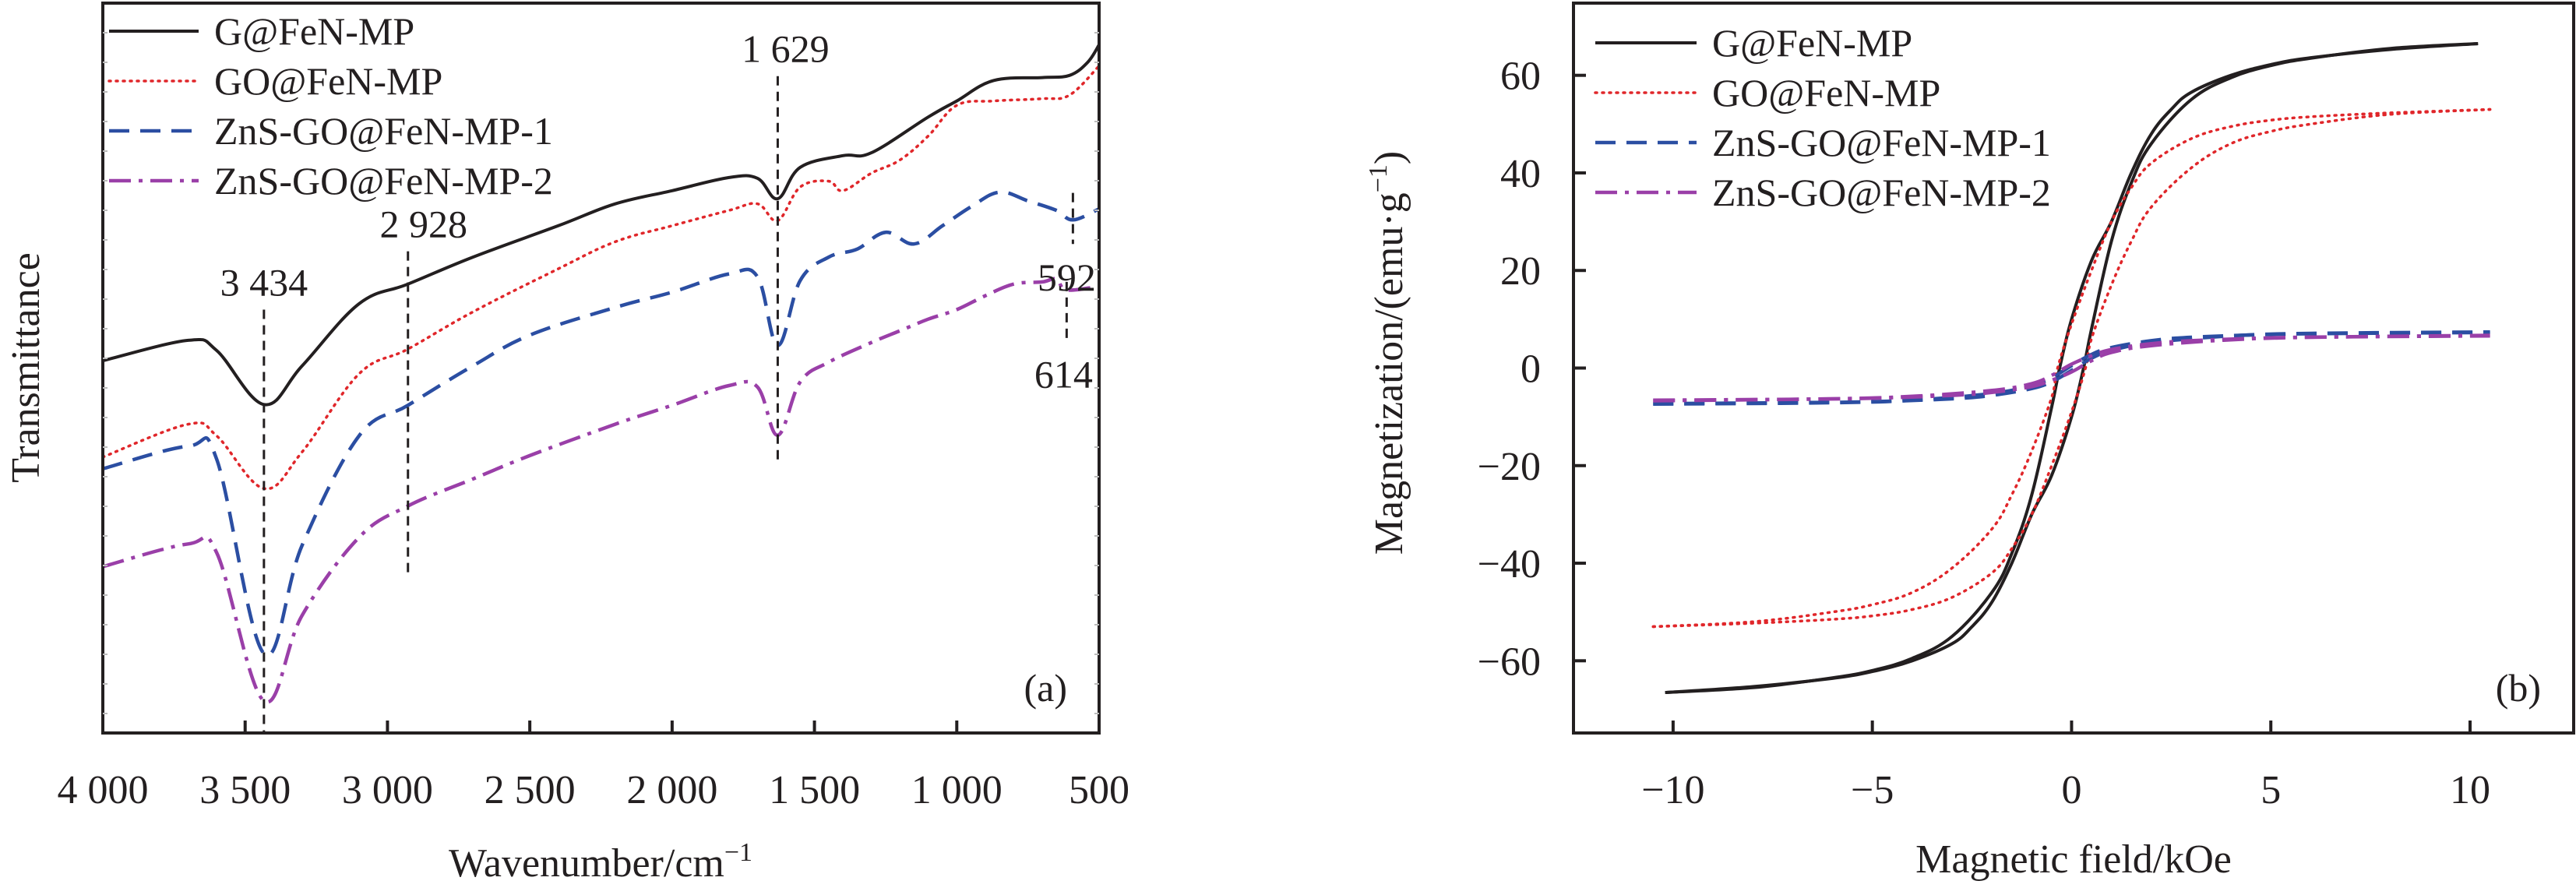 Image resolution: width=2576 pixels, height=895 pixels. Describe the element at coordinates (2071, 790) in the screenshot. I see `x-tick-label: 0` at that location.